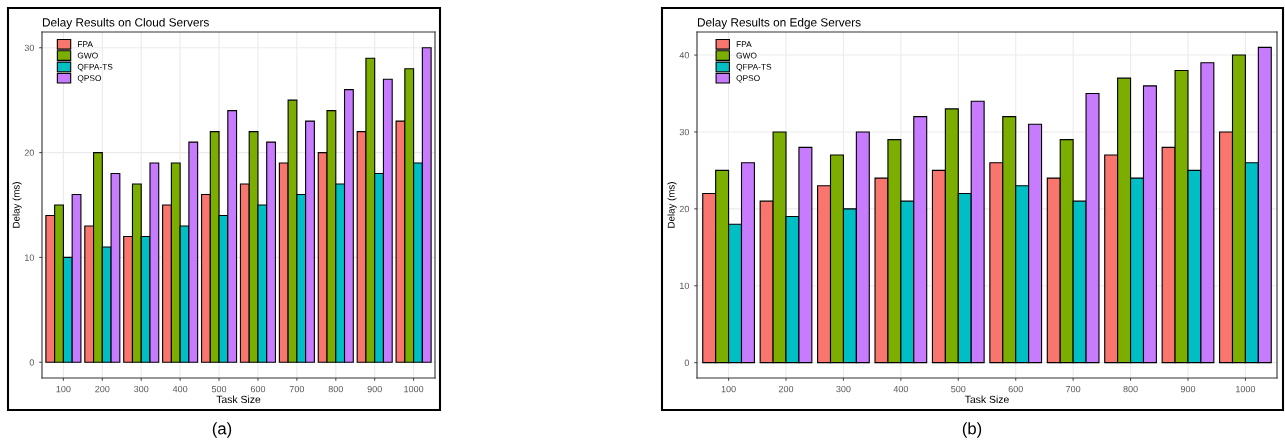 The image size is (1285, 443). I want to click on y-tick-label: 40, so click(684, 55).